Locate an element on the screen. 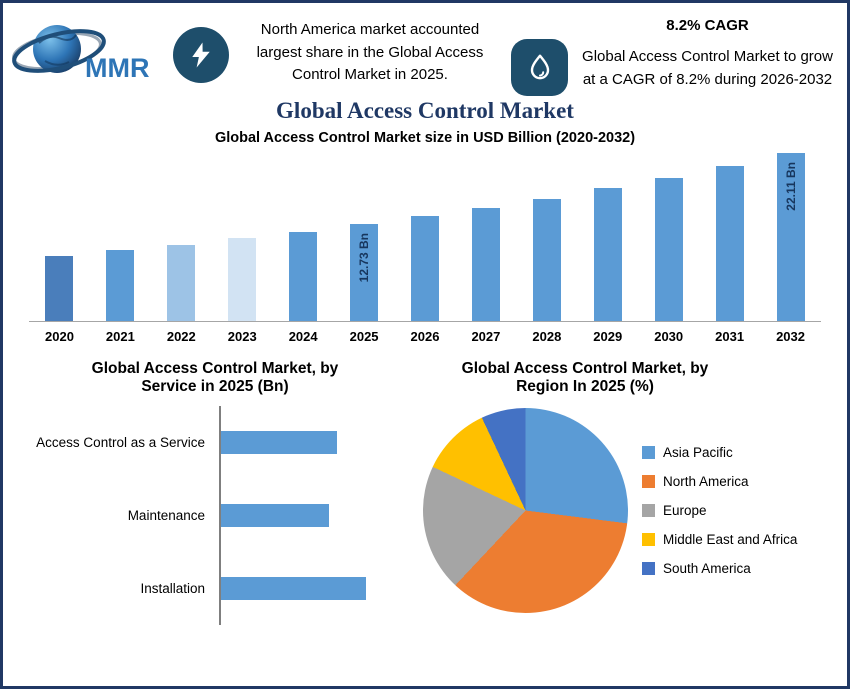 The width and height of the screenshot is (850, 689). legend-swatch-north-america is located at coordinates (648, 481).